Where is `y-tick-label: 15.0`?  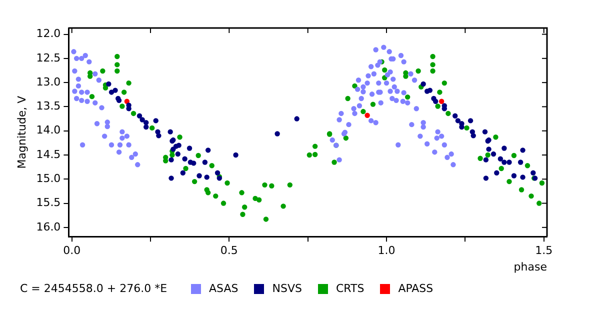 y-tick-label: 15.0 is located at coordinates (48, 178).